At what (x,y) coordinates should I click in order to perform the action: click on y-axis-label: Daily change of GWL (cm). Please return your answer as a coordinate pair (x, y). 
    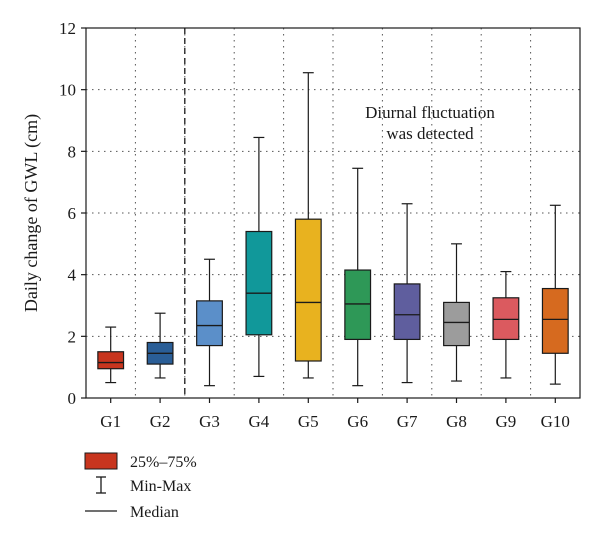
    Looking at the image, I should click on (31, 213).